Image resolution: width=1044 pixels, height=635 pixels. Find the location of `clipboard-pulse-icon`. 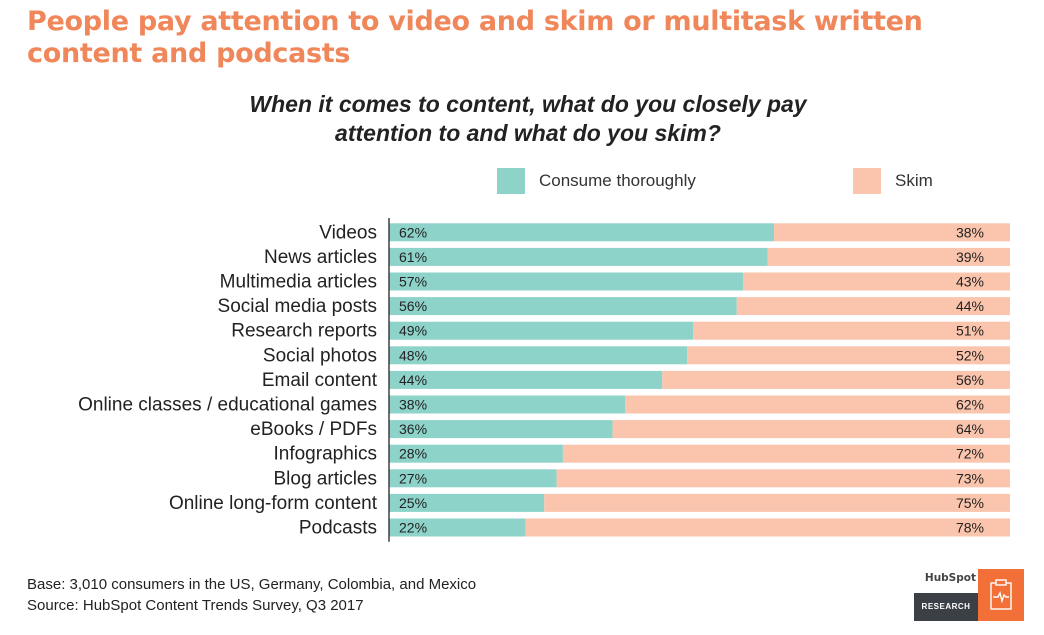

clipboard-pulse-icon is located at coordinates (1001, 595).